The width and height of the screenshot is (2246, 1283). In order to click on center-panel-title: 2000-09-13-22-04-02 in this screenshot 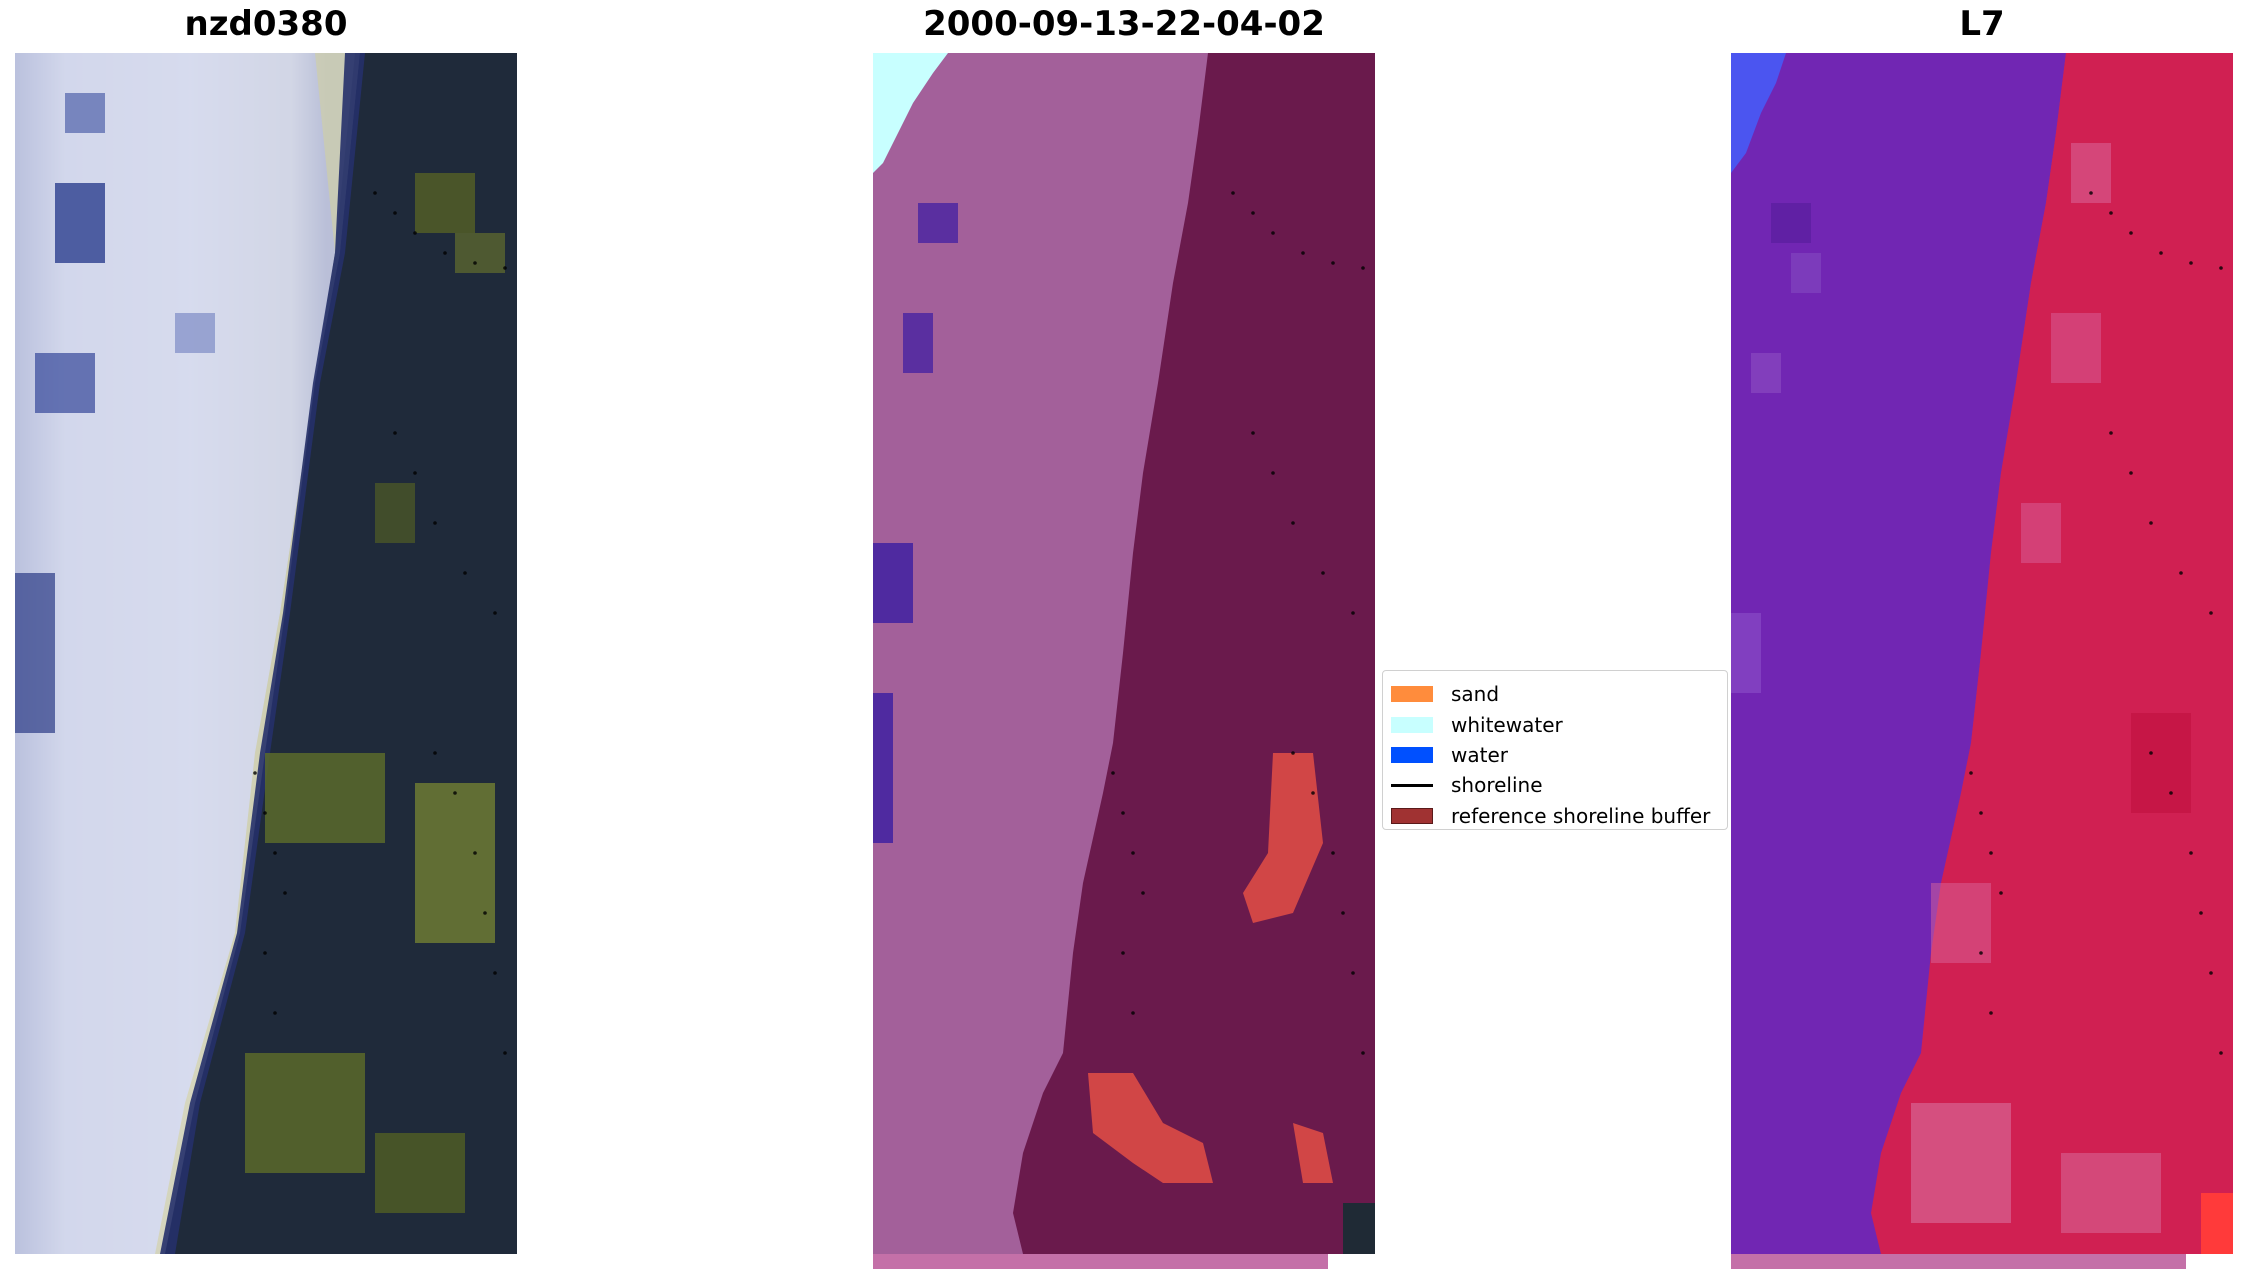, I will do `click(1124, 24)`.